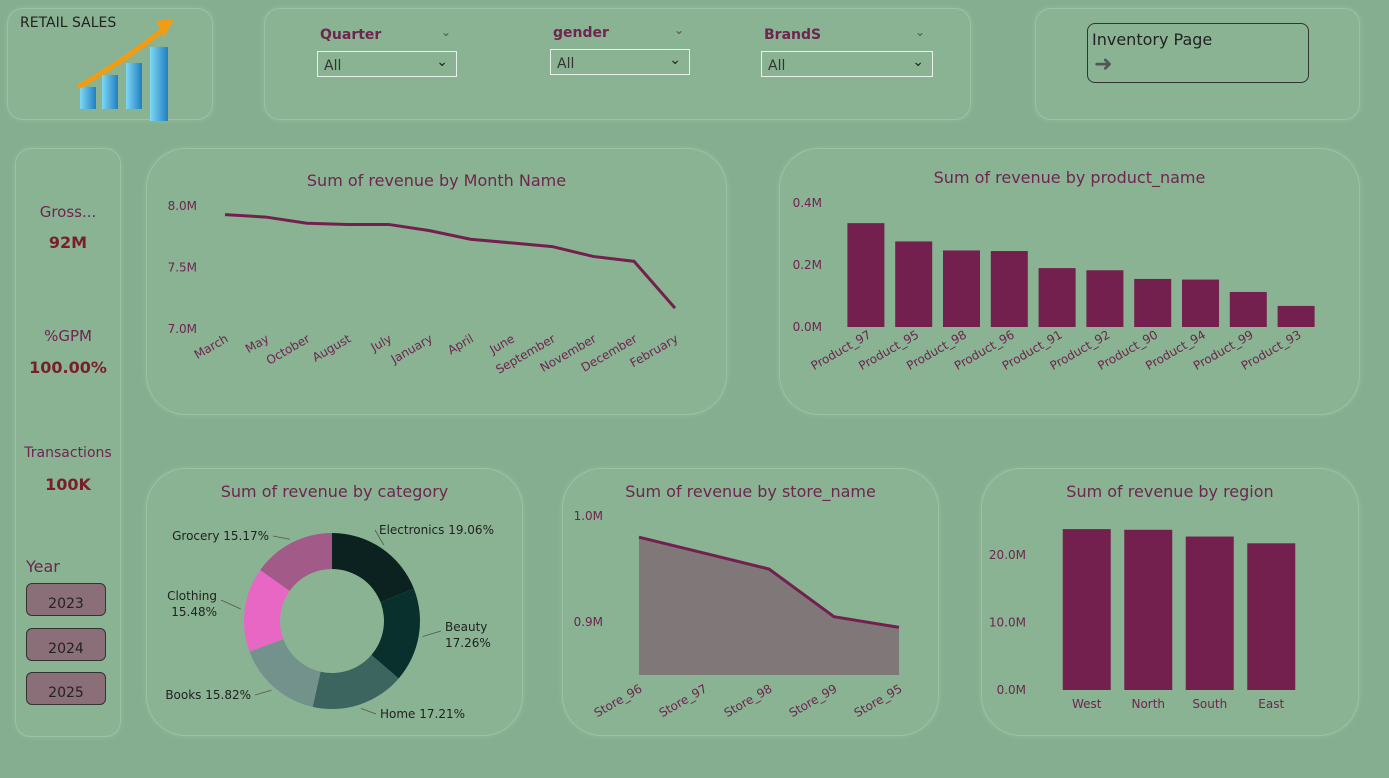 The height and width of the screenshot is (778, 1389). I want to click on year-button-2025: 2025, so click(66, 688).